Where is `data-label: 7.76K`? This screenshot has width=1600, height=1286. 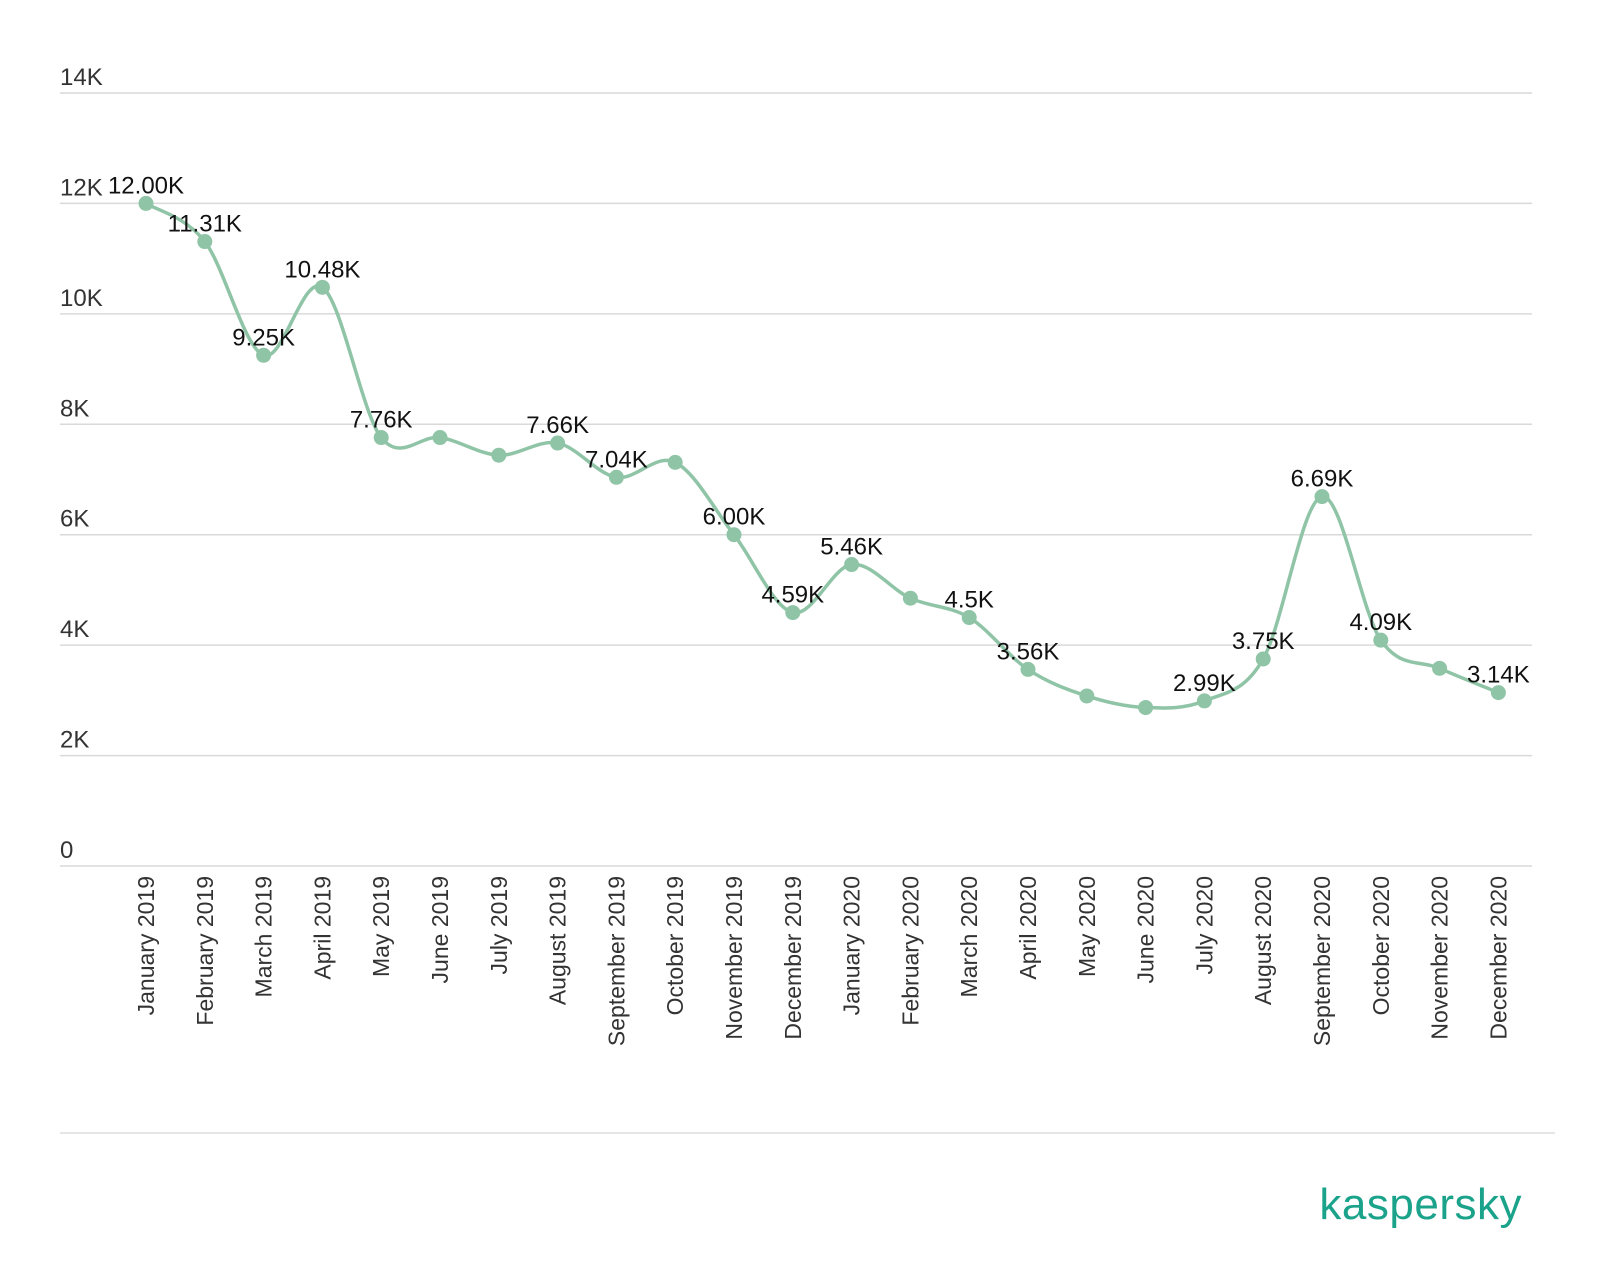 data-label: 7.76K is located at coordinates (381, 420).